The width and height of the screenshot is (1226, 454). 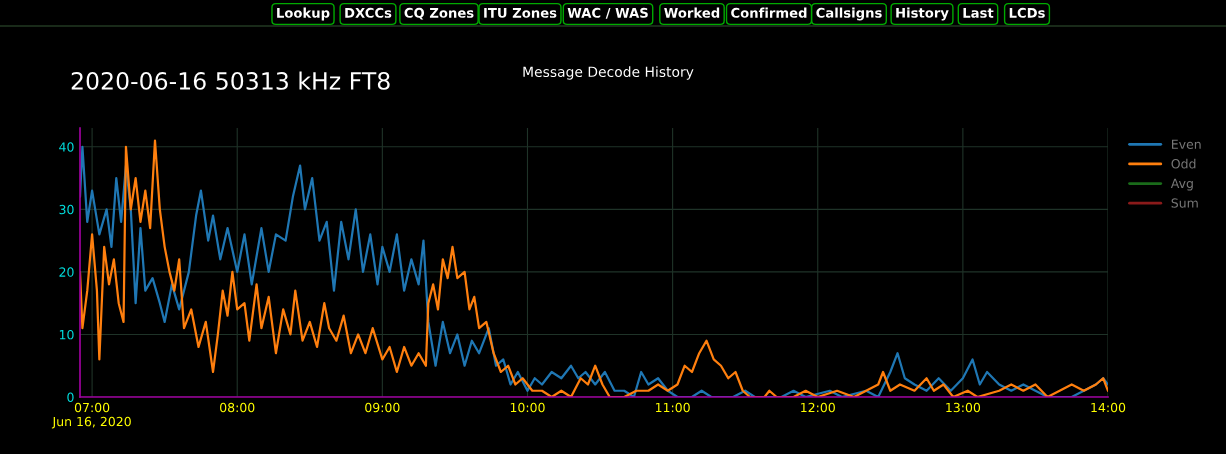 I want to click on chart-subtitle: 2020-06-16 50313 kHz FT8, so click(x=230, y=80).